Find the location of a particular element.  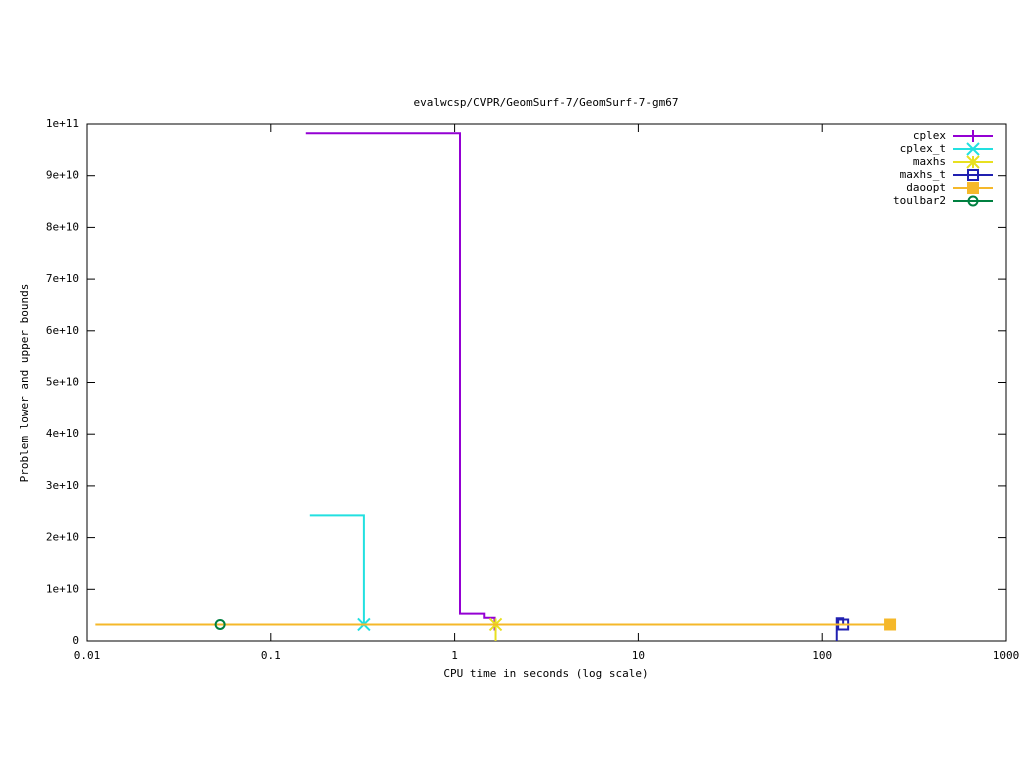

x-tick-label: 0.1 is located at coordinates (271, 655).